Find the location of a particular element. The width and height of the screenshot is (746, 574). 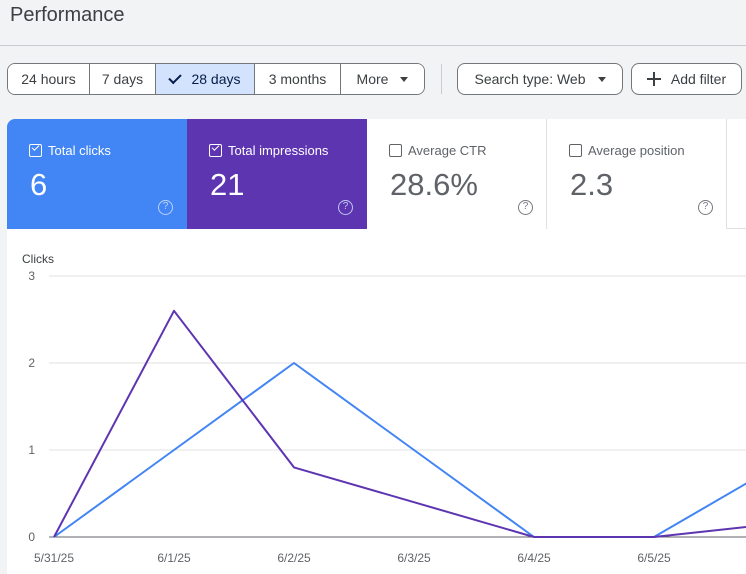

x-tick-label: 5/31/25 is located at coordinates (54, 558).